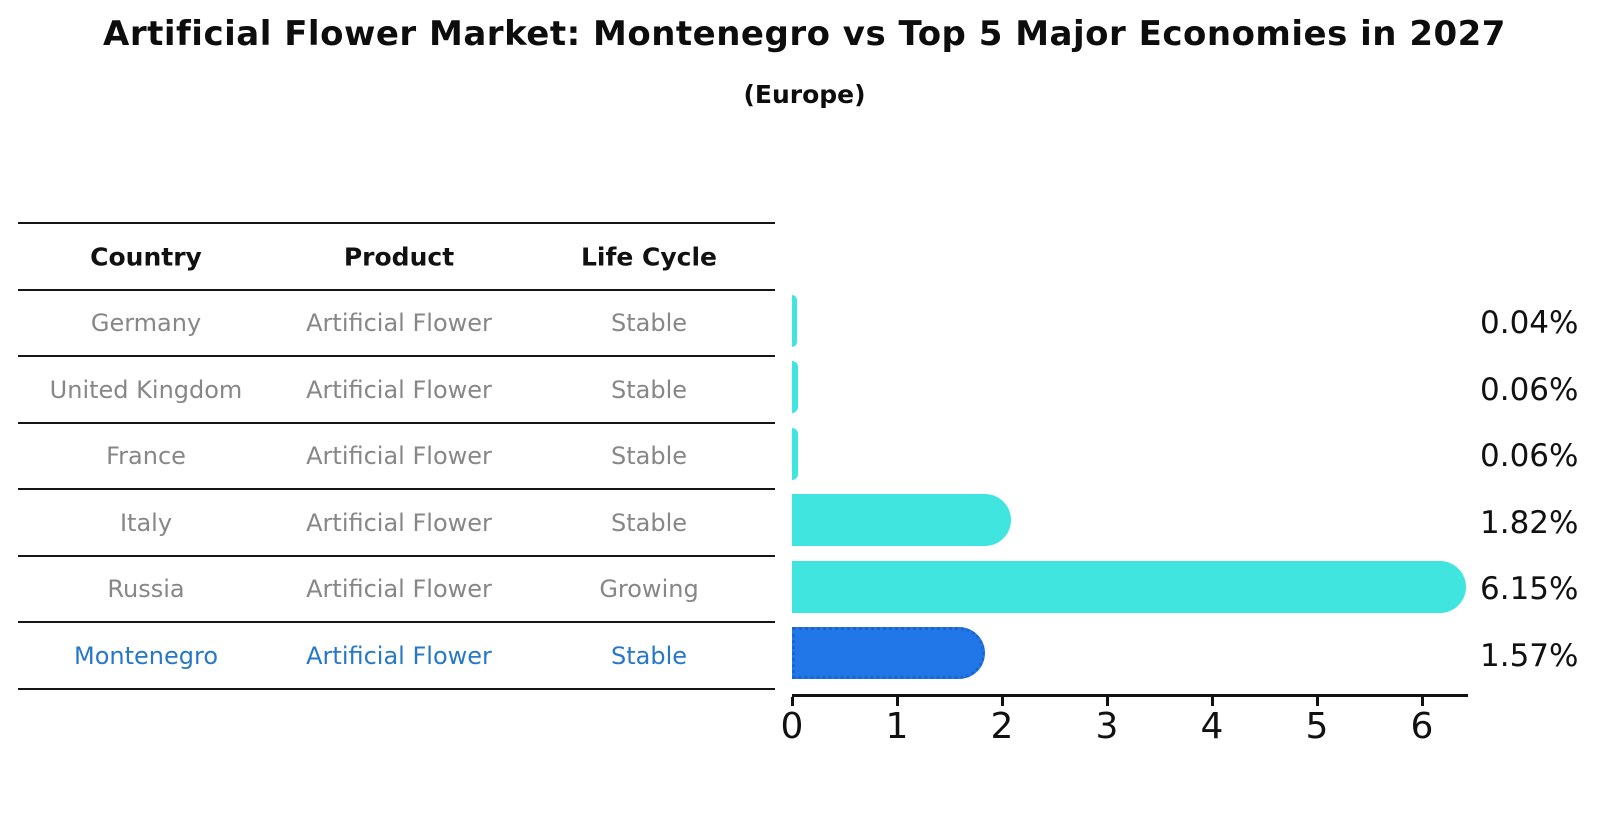  Describe the element at coordinates (146, 456) in the screenshot. I see `table-cell-country: France` at that location.